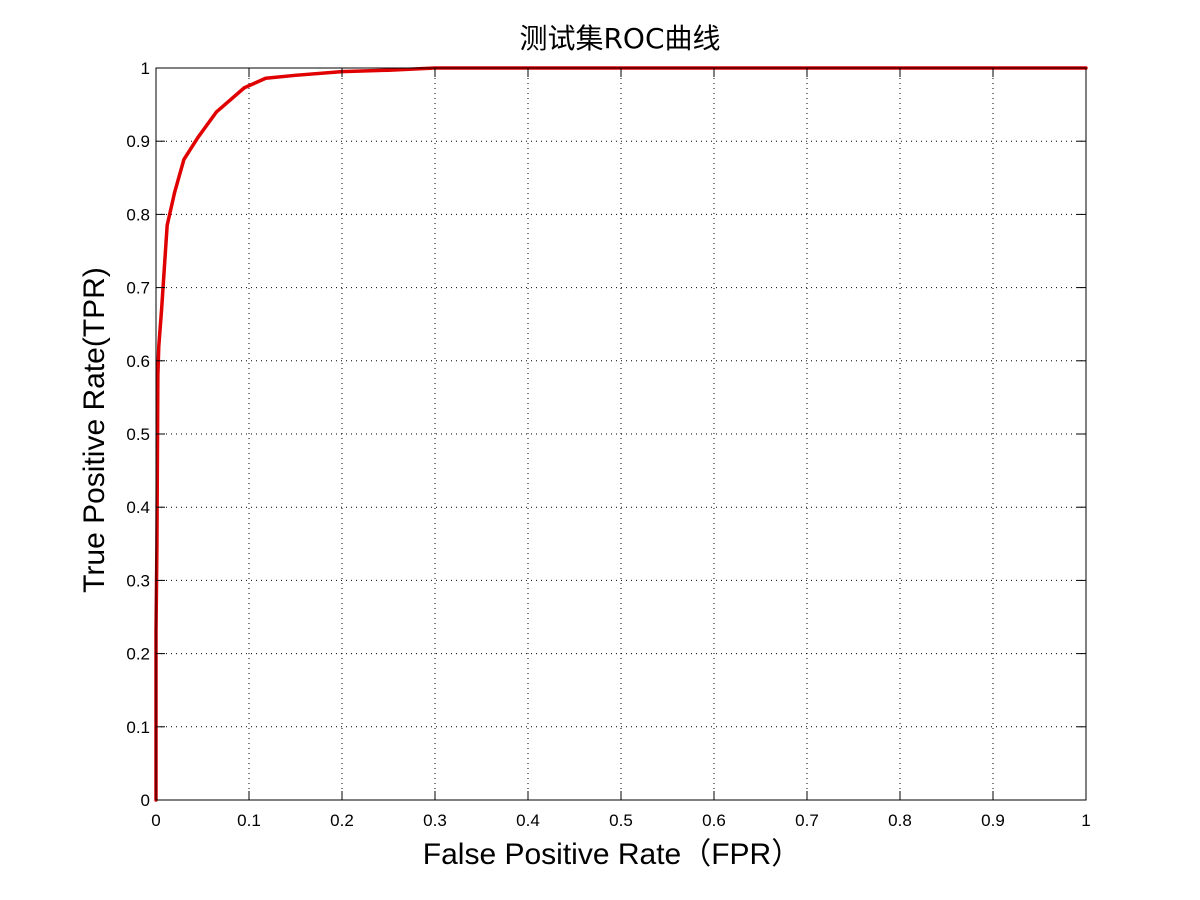 This screenshot has height=900, width=1200. Describe the element at coordinates (993, 820) in the screenshot. I see `x-tick-label: 0.9` at that location.